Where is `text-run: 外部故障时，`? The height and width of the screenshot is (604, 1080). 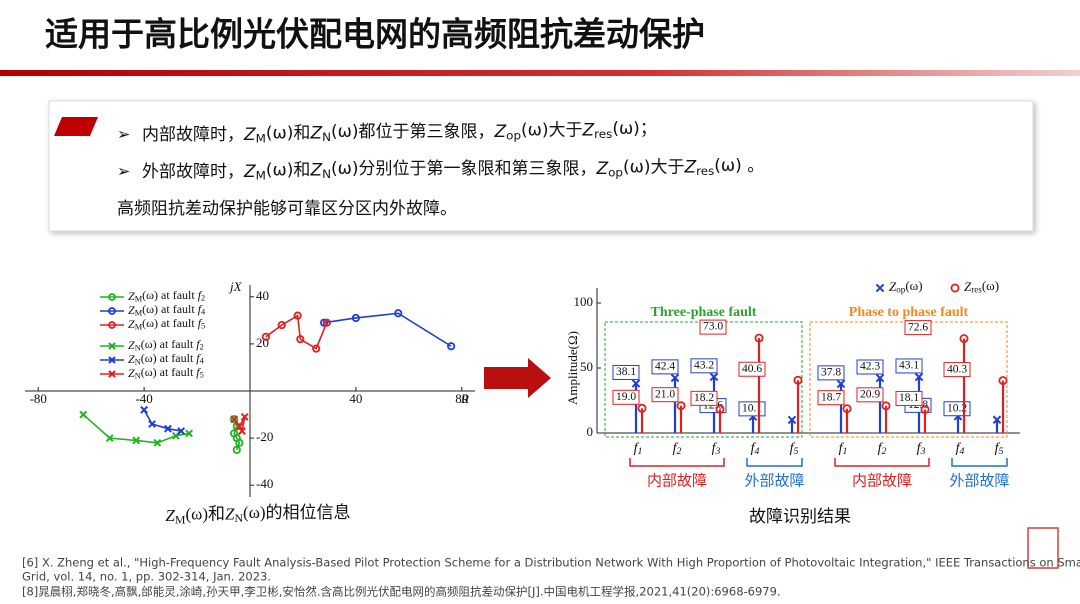 text-run: 外部故障时， is located at coordinates (193, 172).